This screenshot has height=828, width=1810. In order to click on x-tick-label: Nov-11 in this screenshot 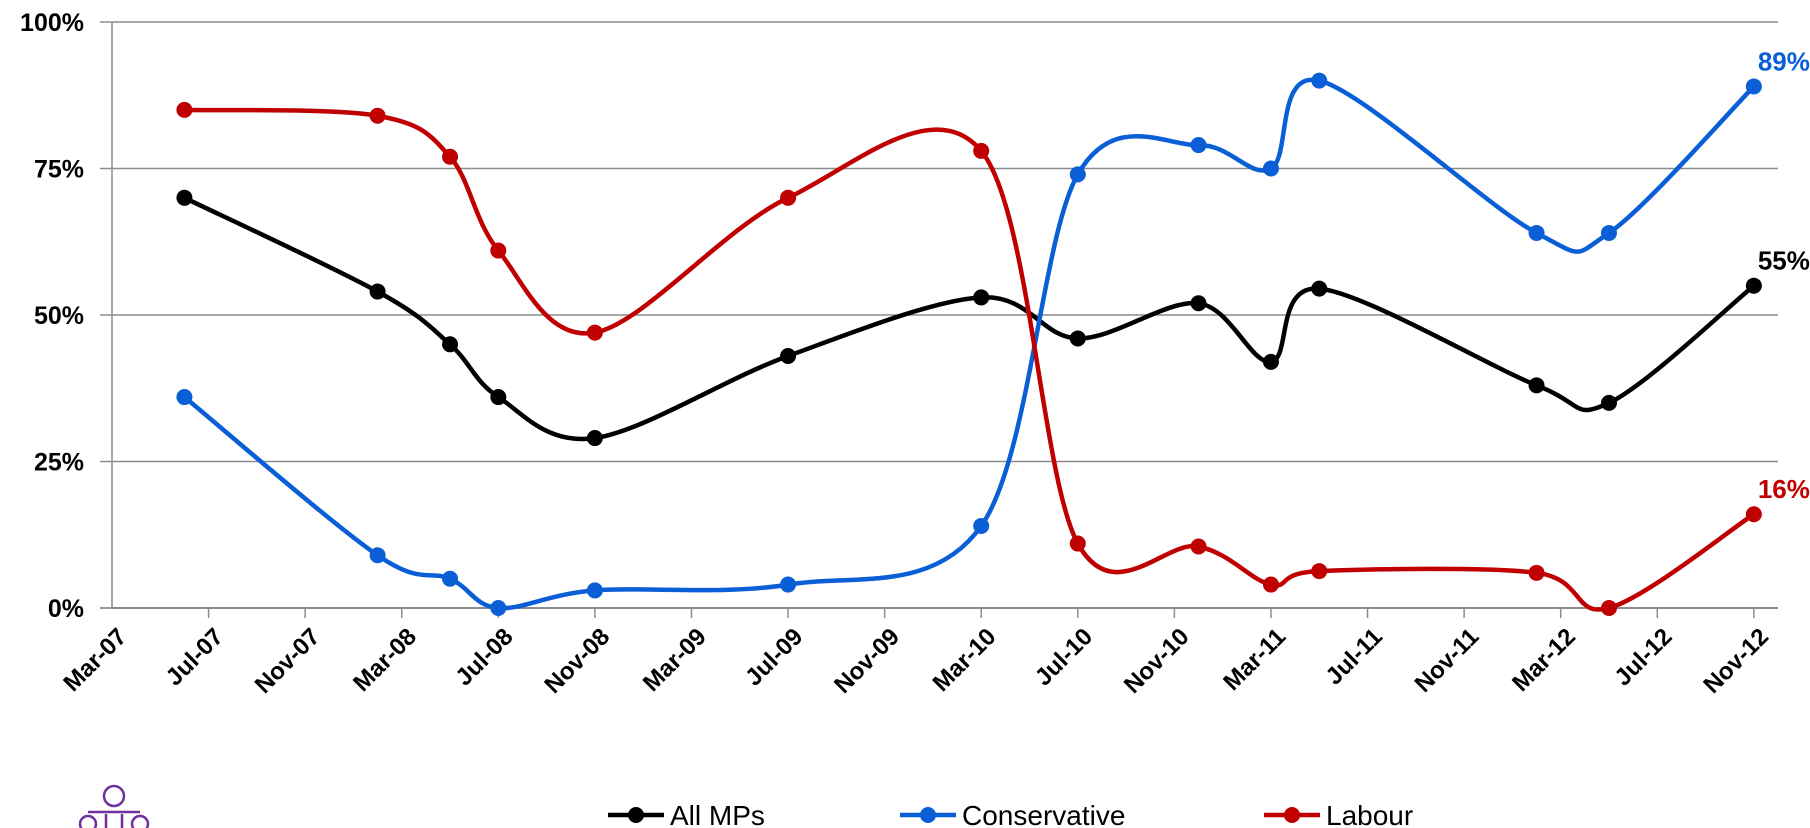, I will do `click(1447, 660)`.